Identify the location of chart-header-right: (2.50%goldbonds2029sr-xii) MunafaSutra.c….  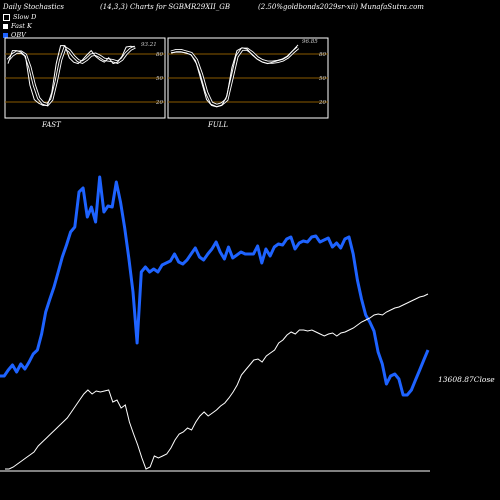
(341, 7).